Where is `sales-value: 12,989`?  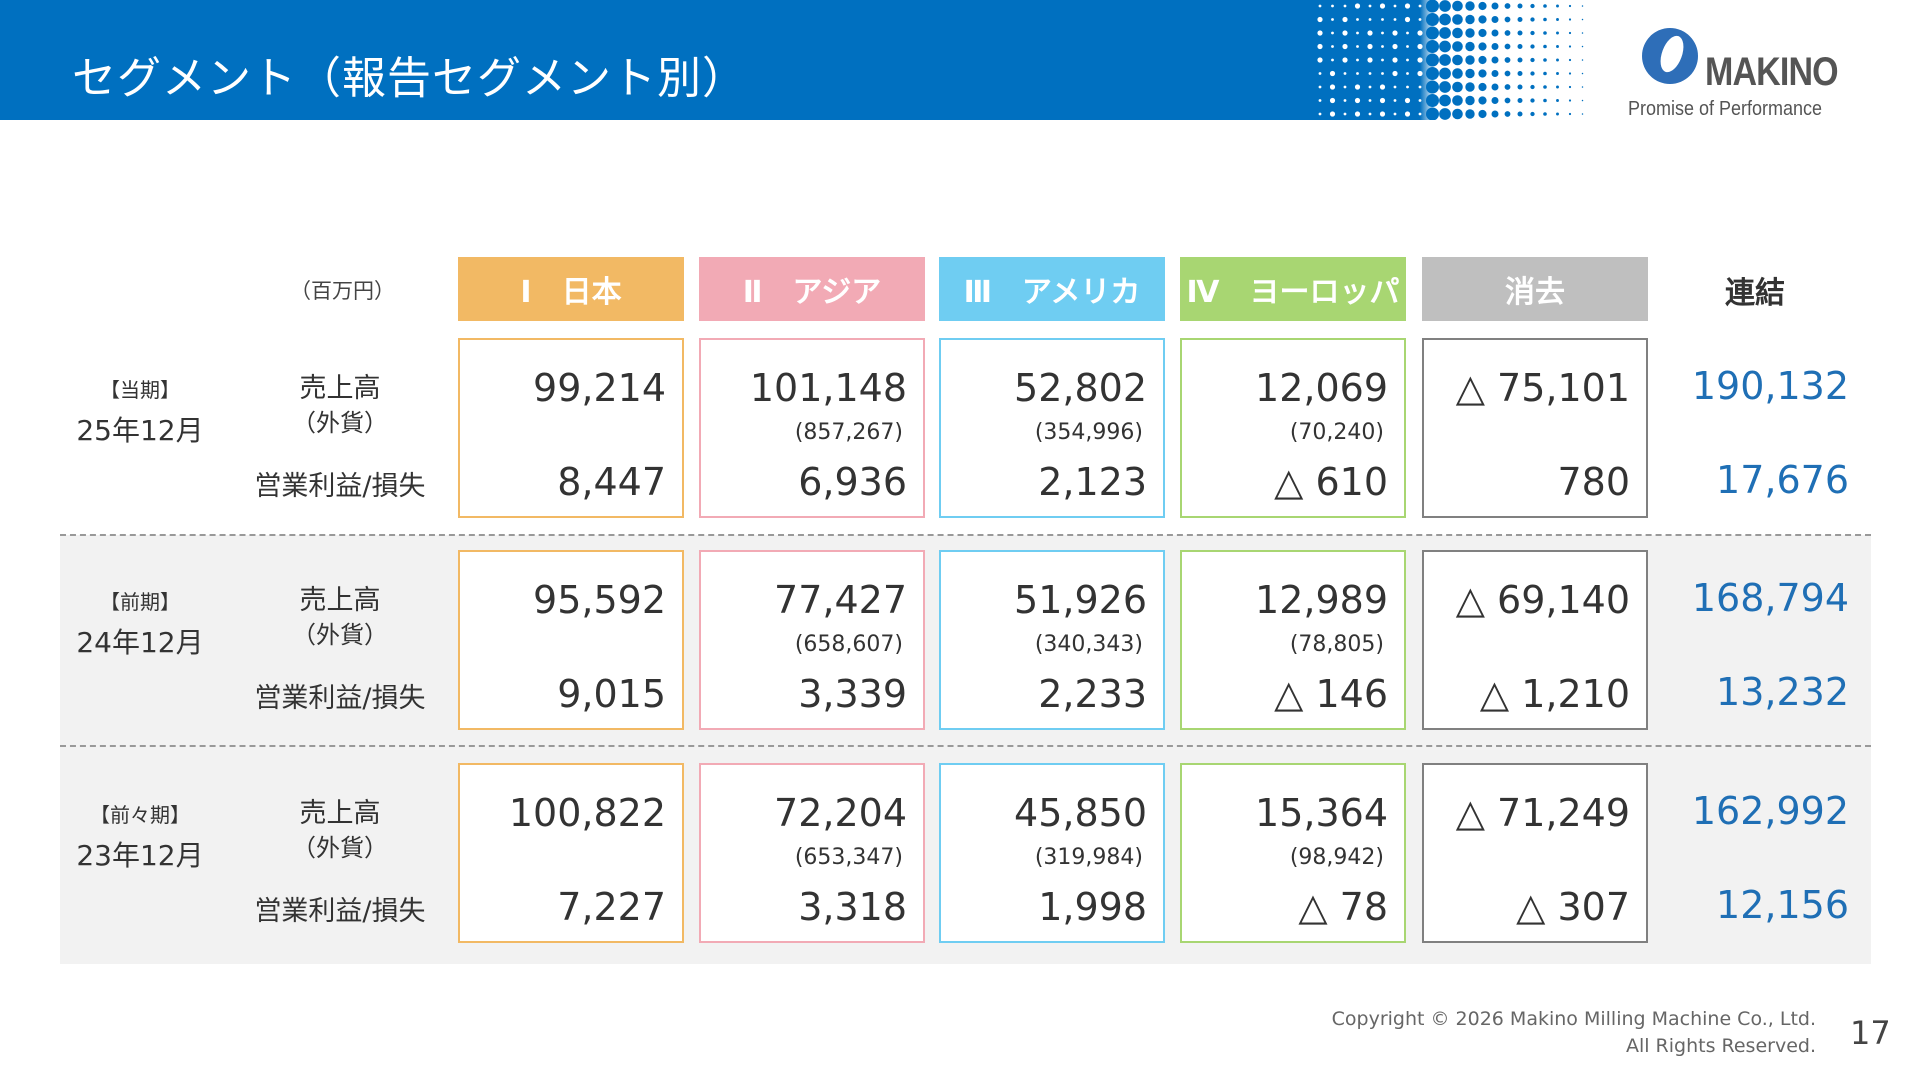
sales-value: 12,989 is located at coordinates (1321, 600).